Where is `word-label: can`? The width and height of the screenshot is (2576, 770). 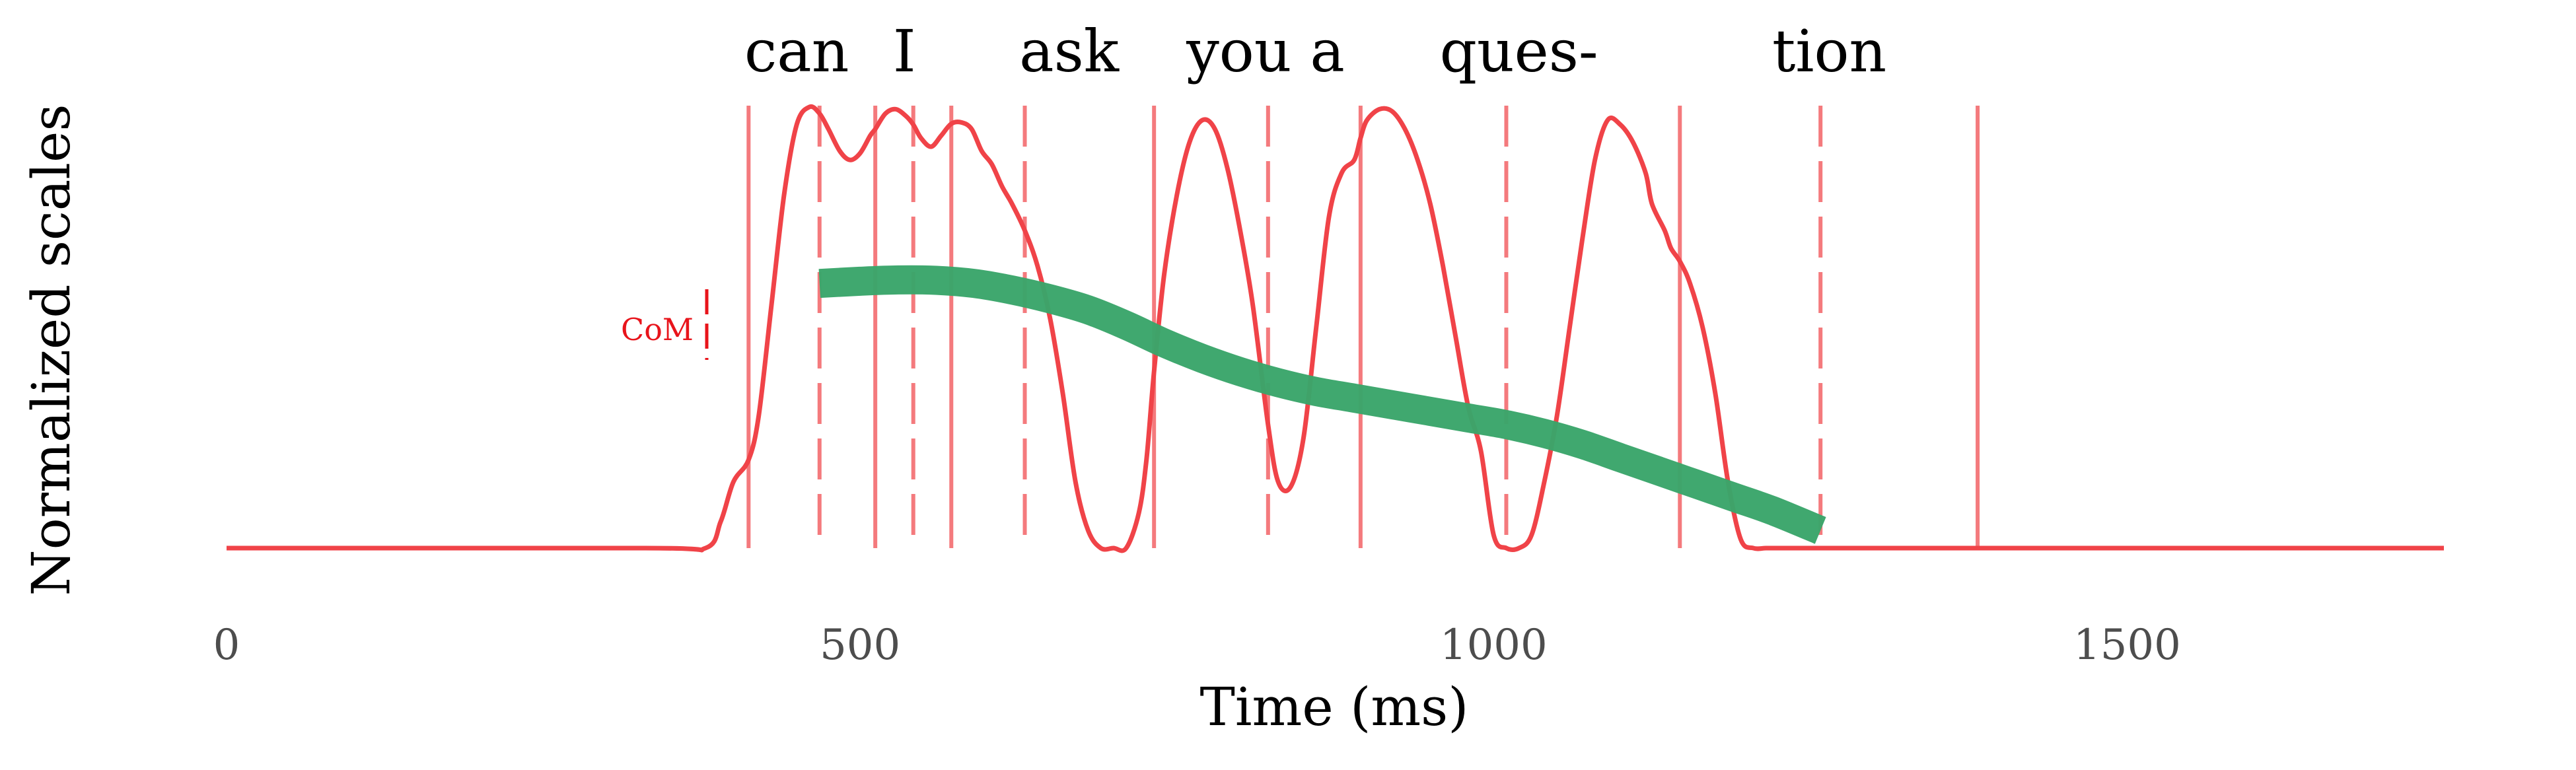
word-label: can is located at coordinates (796, 51).